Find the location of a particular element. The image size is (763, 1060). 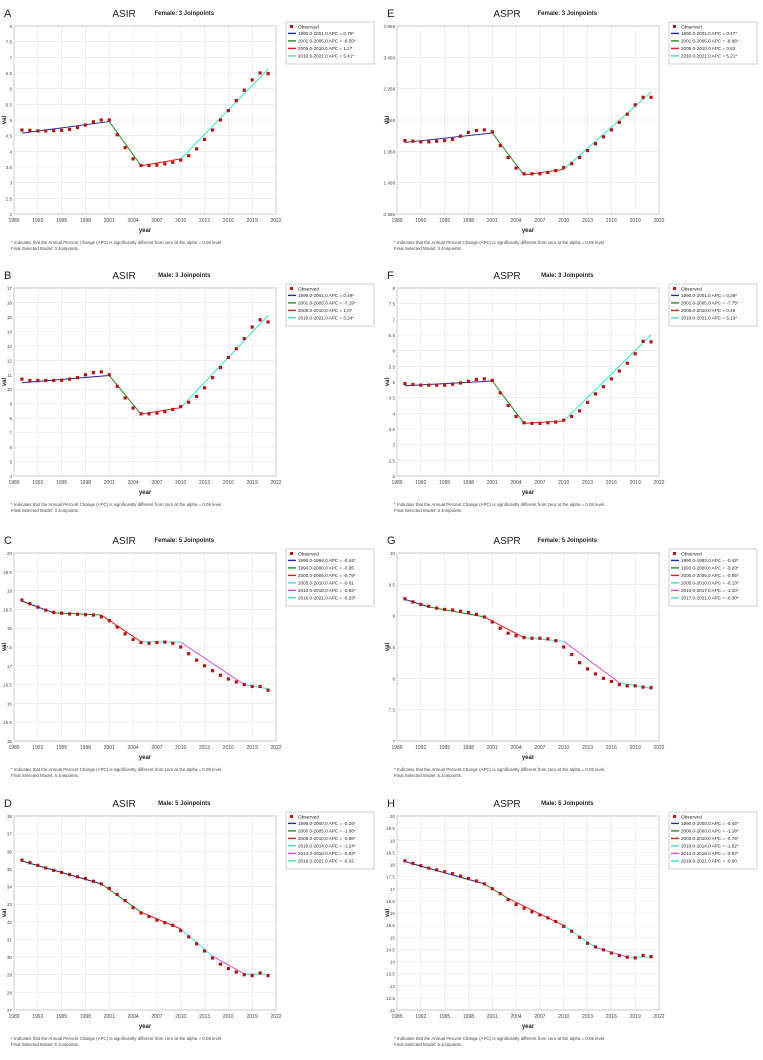

chart-subtitle: Female: 5 Joinpoints is located at coordinates (567, 541).